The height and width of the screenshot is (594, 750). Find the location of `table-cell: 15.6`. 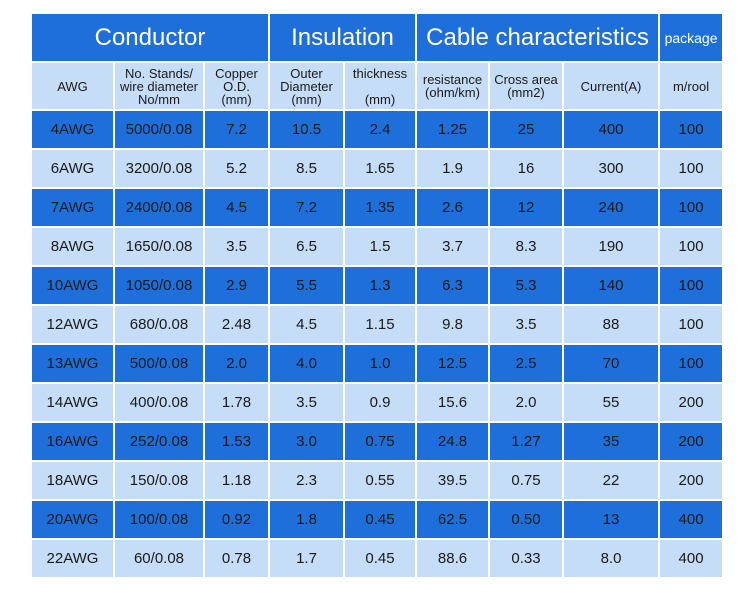

table-cell: 15.6 is located at coordinates (452, 402).